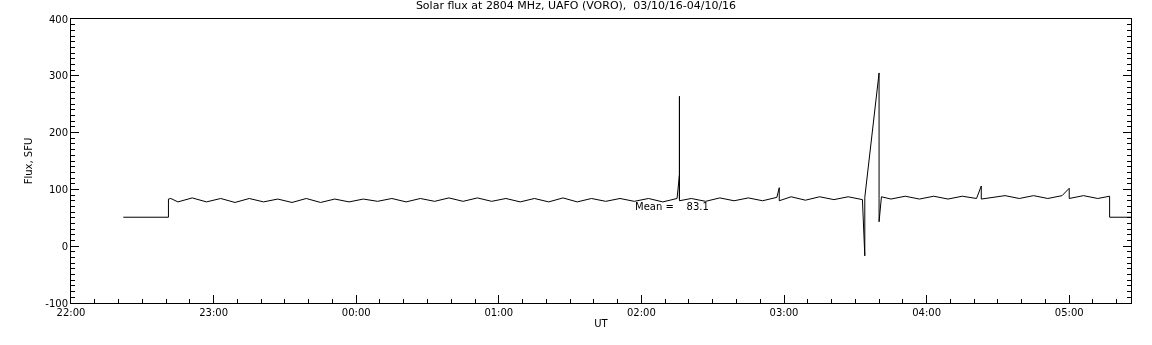 This screenshot has height=345, width=1152. Describe the element at coordinates (601, 323) in the screenshot. I see `x-axis-title: UT` at that location.